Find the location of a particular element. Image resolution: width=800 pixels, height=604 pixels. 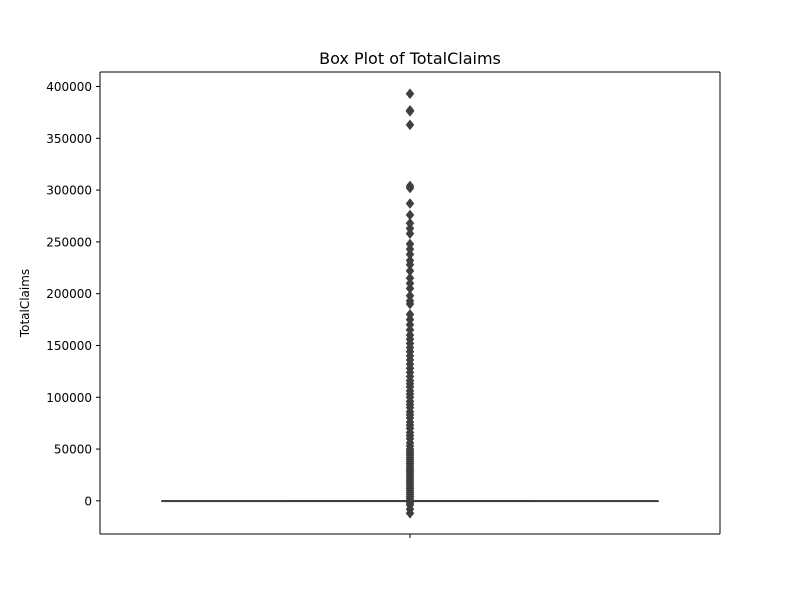

y-tick-label: 400000 is located at coordinates (69, 87).